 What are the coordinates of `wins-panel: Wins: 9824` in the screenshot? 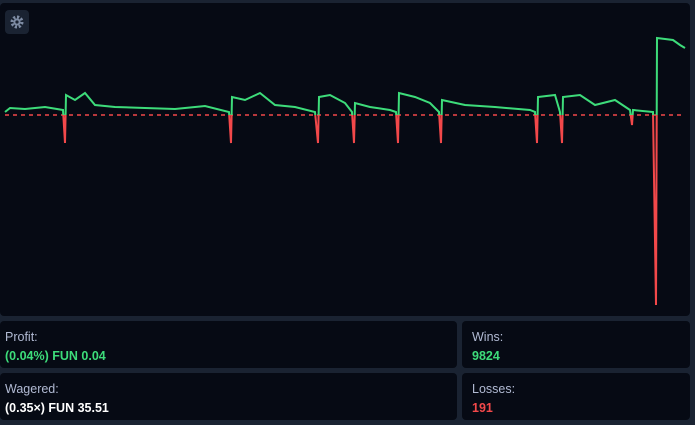 It's located at (576, 344).